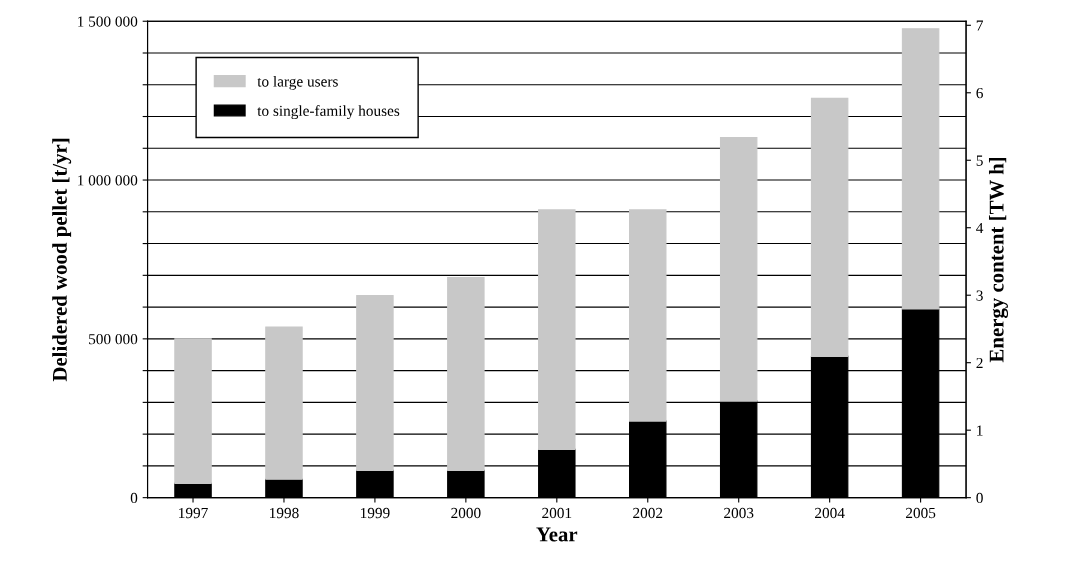  I want to click on x-tick-label: 1999, so click(375, 513).